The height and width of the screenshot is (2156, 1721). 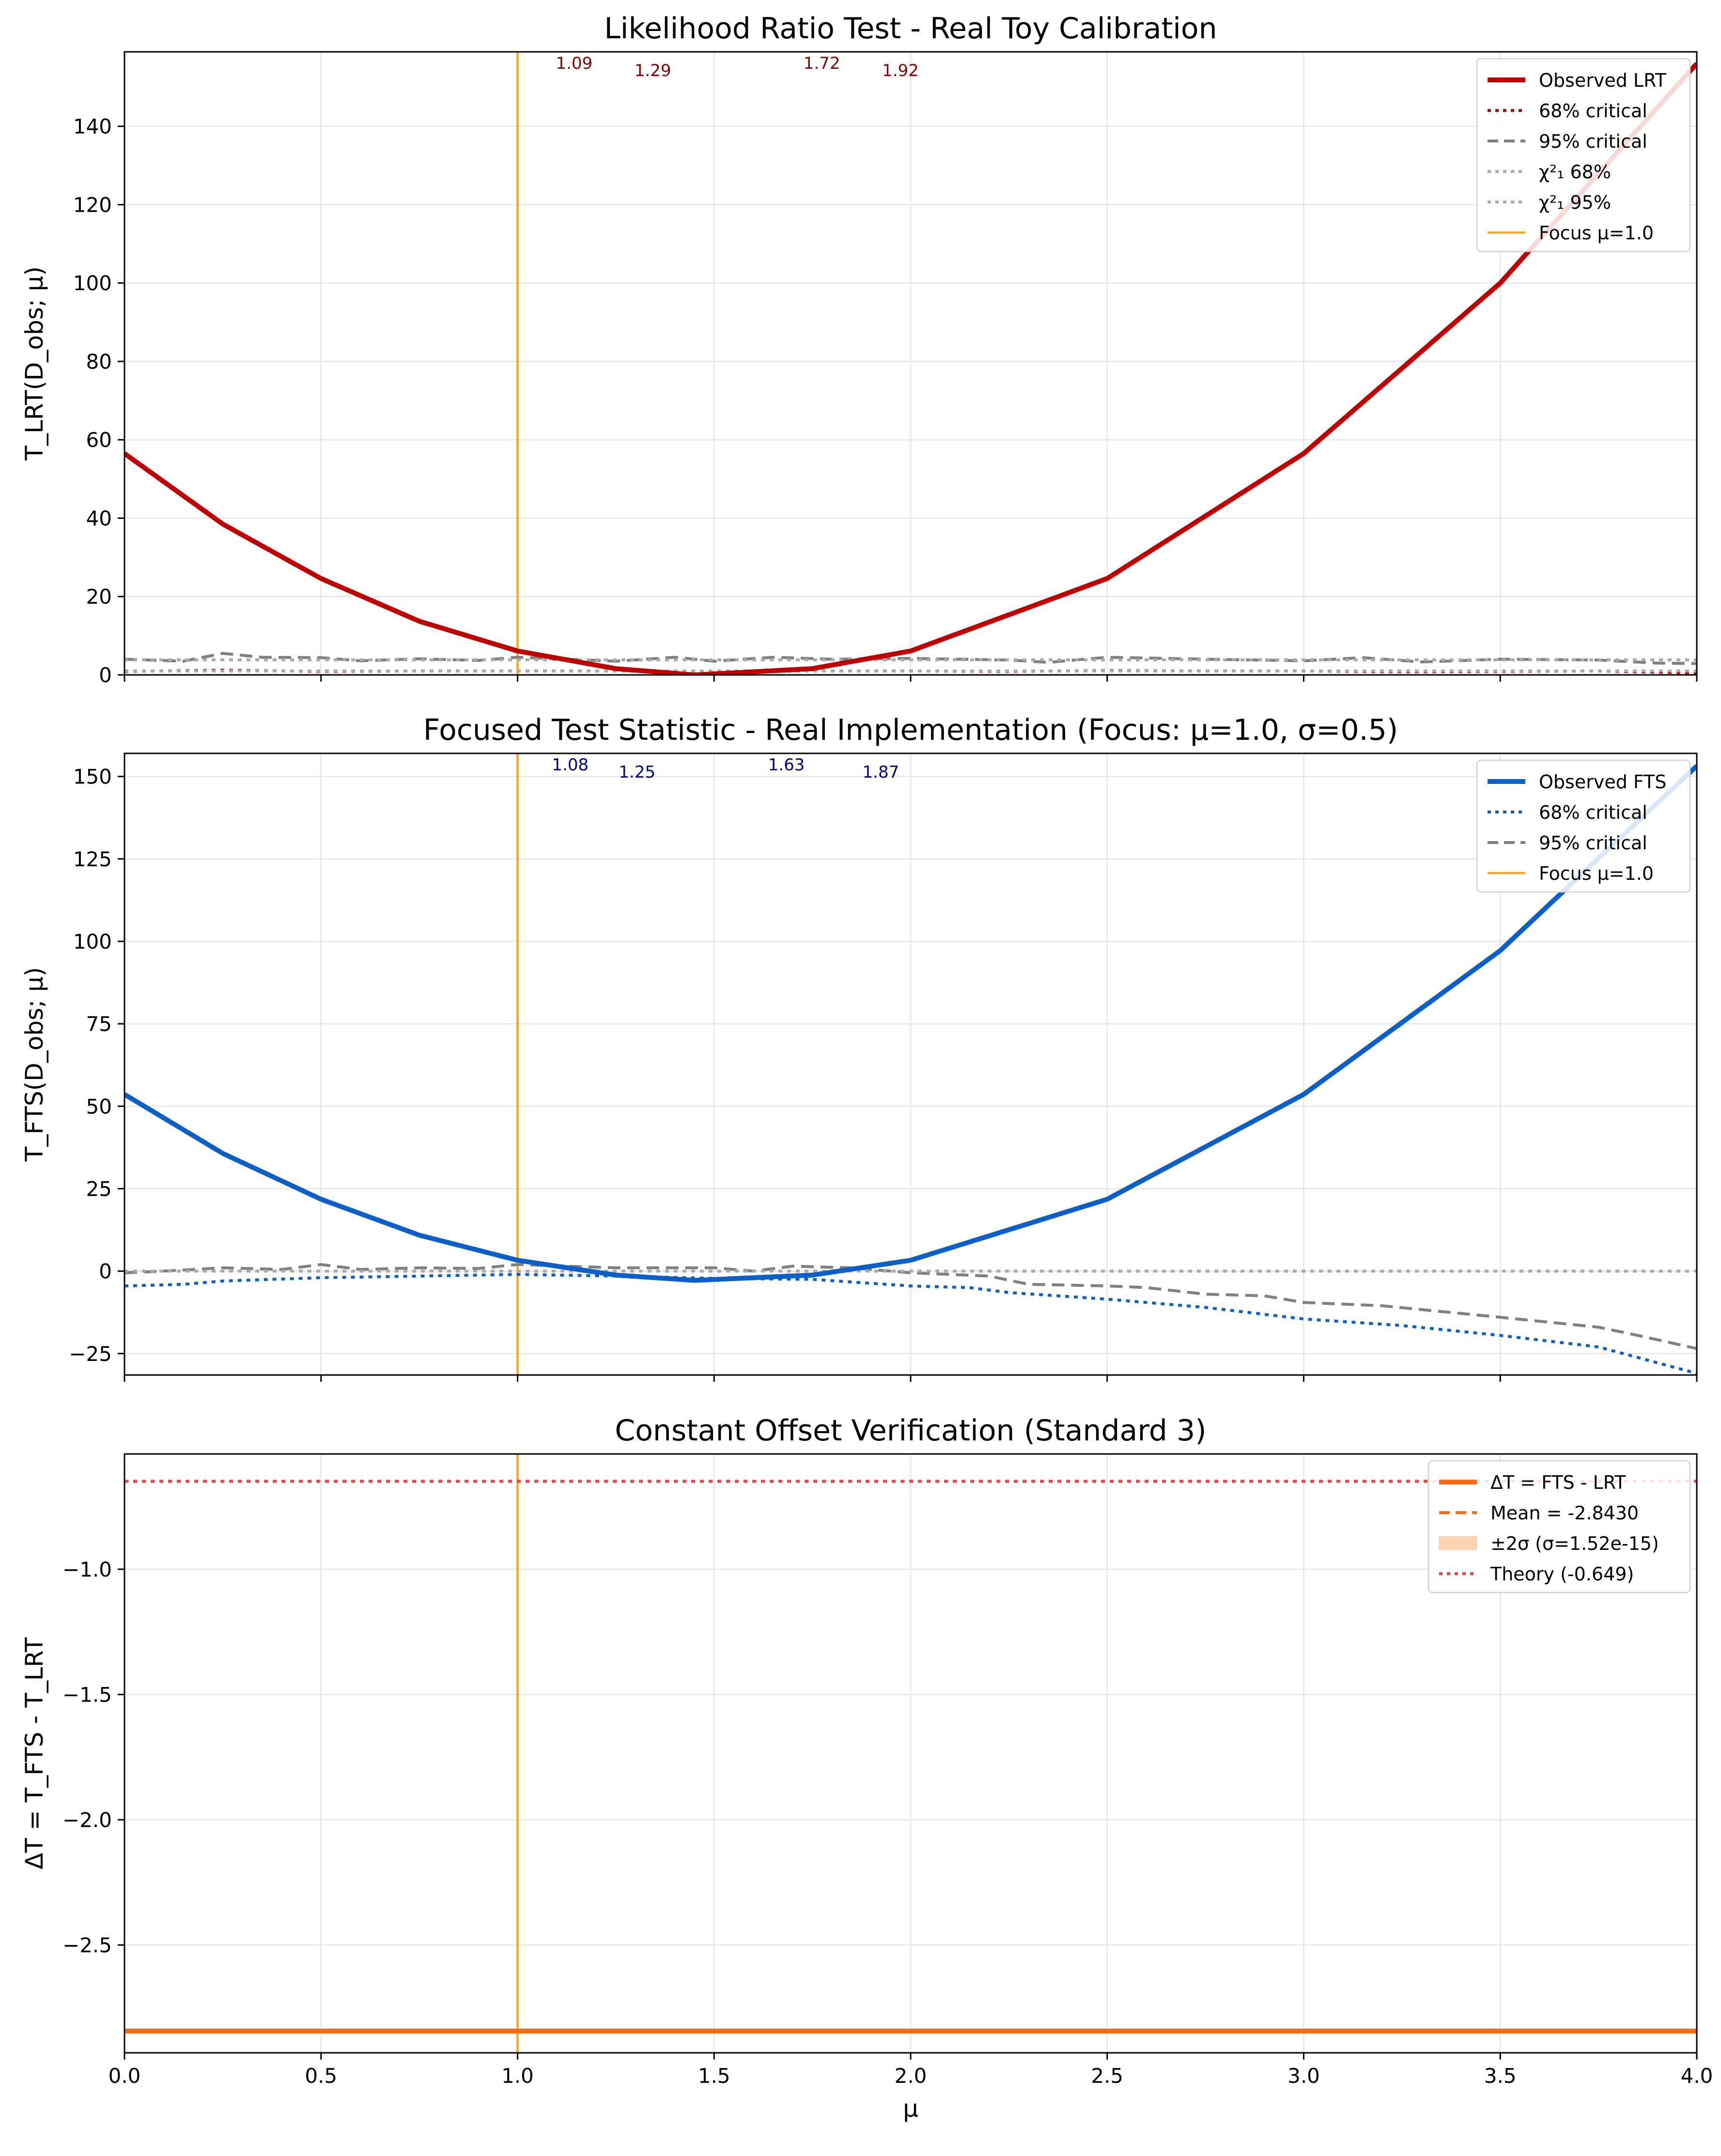 I want to click on interval-label: 1.87, so click(x=881, y=772).